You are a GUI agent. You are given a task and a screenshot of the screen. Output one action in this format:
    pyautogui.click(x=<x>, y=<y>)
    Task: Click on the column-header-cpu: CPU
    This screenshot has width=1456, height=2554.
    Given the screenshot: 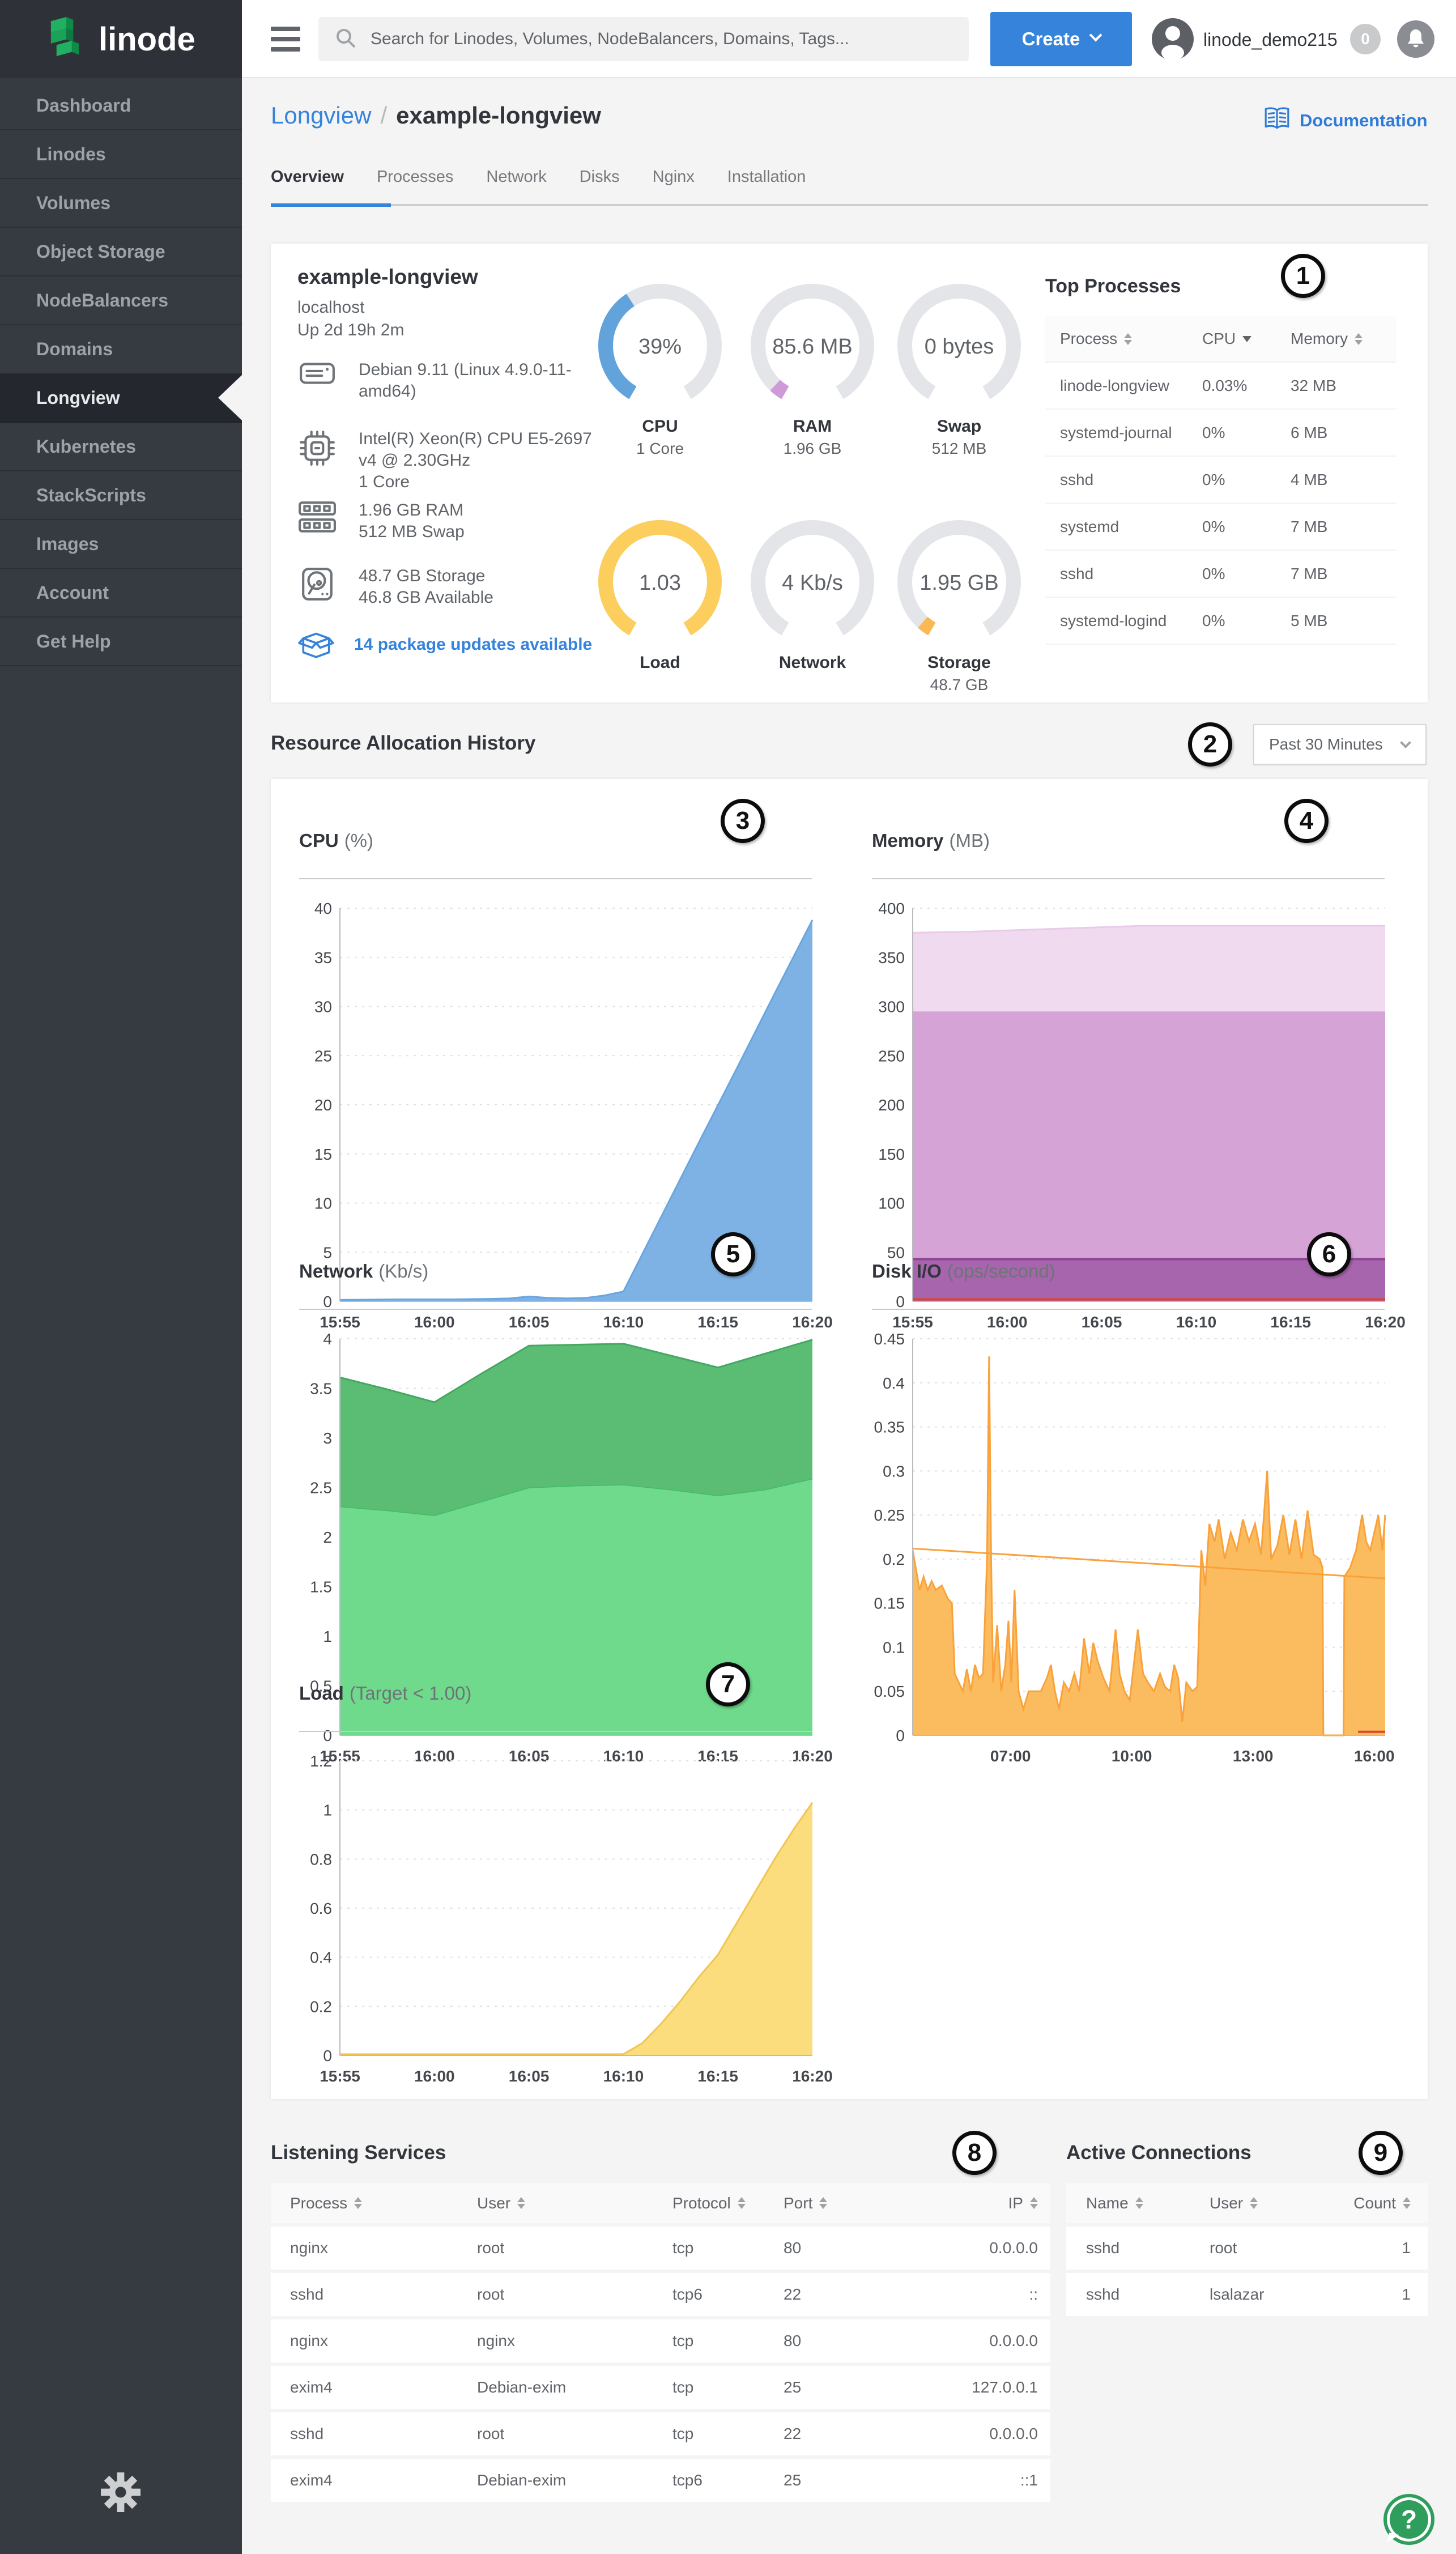 What is the action you would take?
    pyautogui.click(x=1227, y=339)
    